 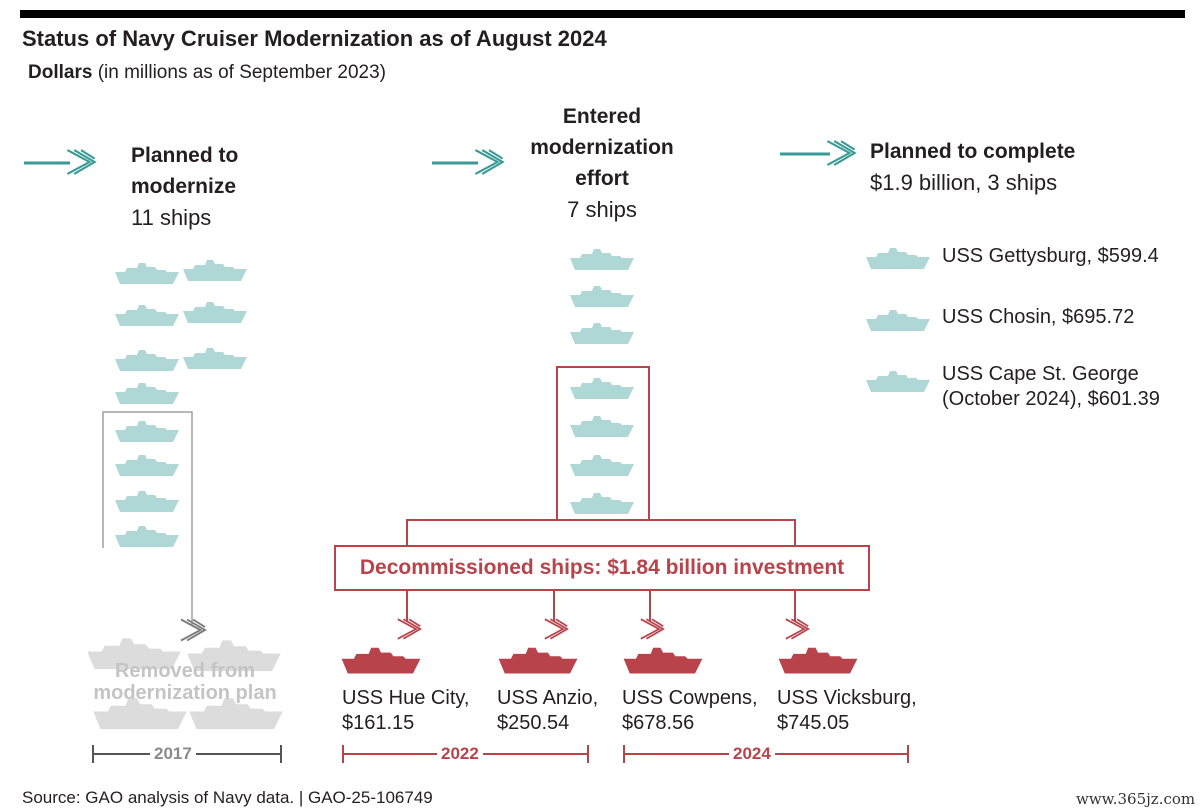 I want to click on hue-city-amount: $161.15, so click(x=378, y=723).